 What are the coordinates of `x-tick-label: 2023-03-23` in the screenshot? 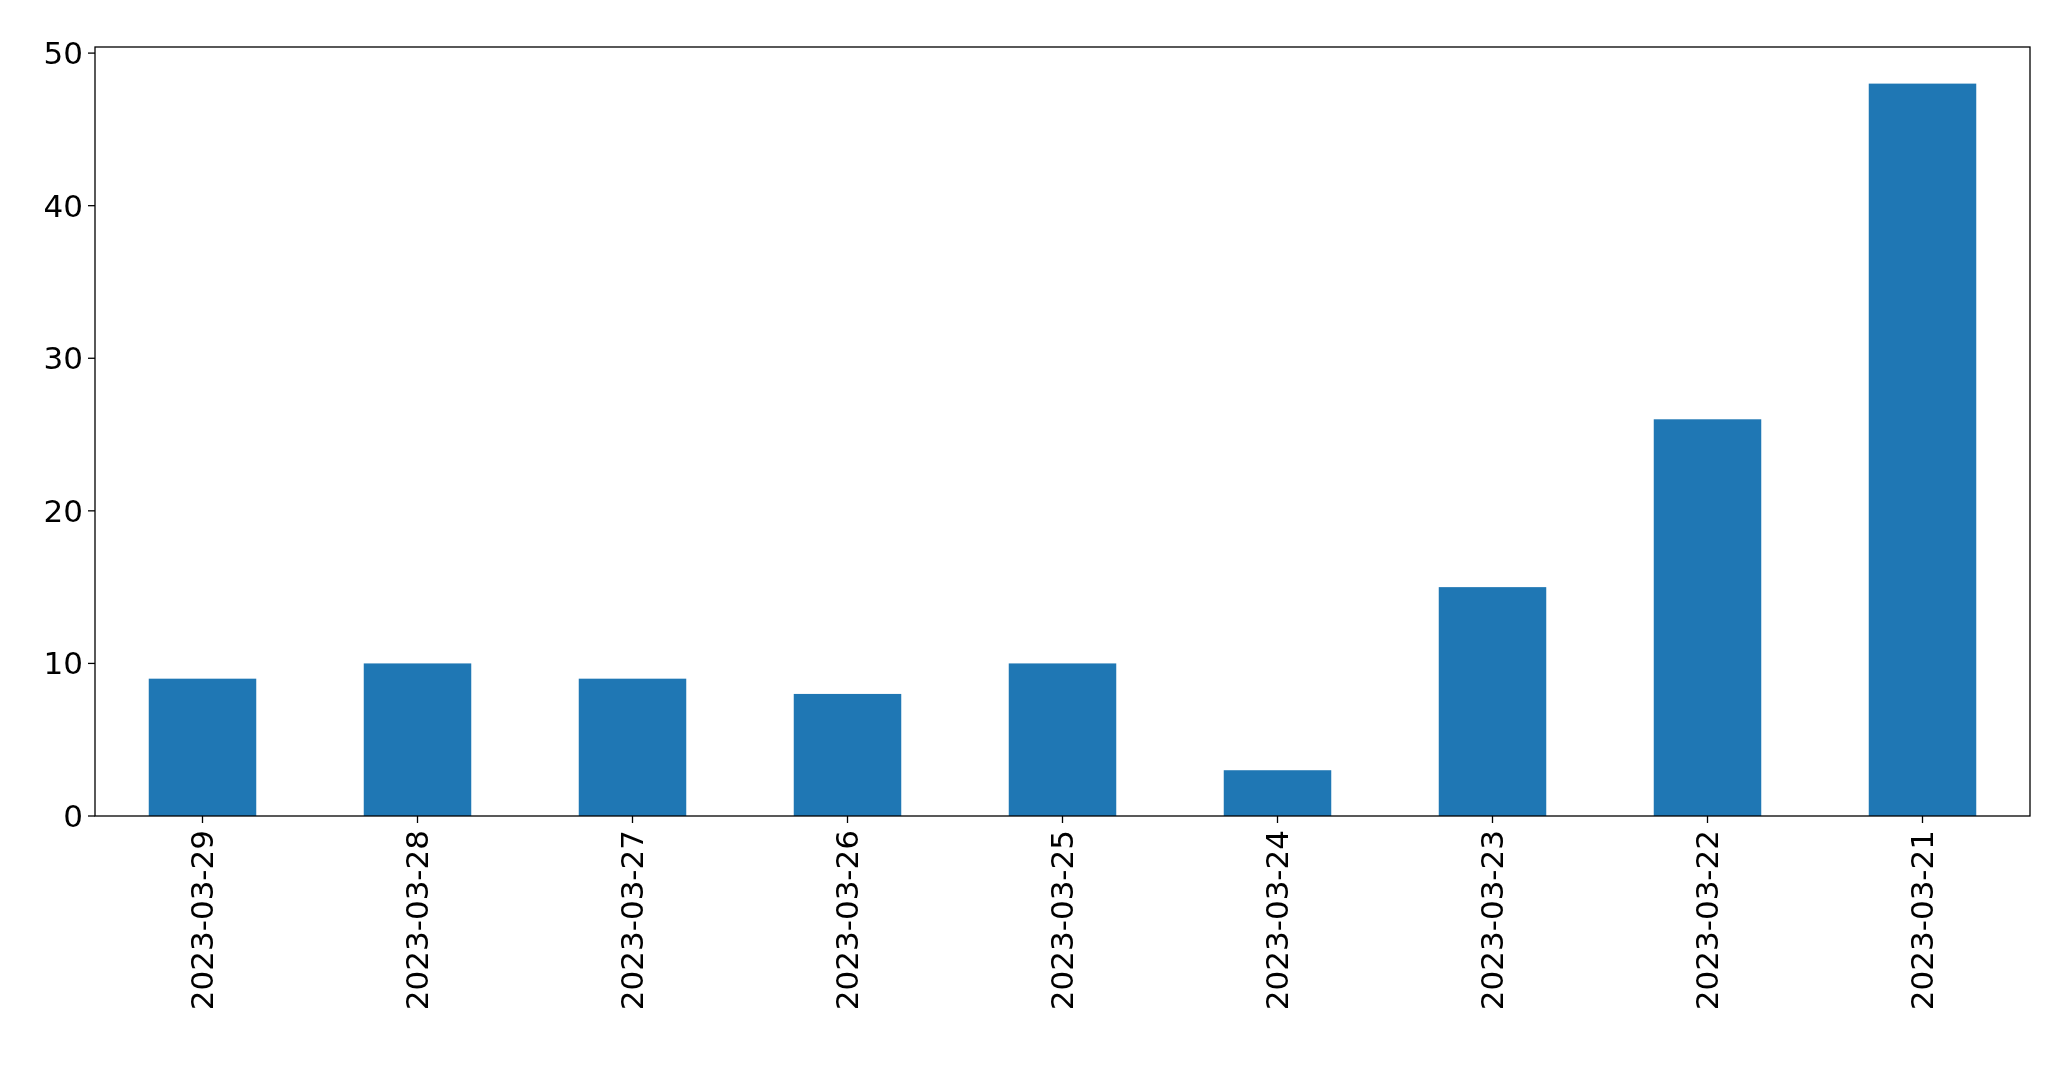 It's located at (1492, 920).